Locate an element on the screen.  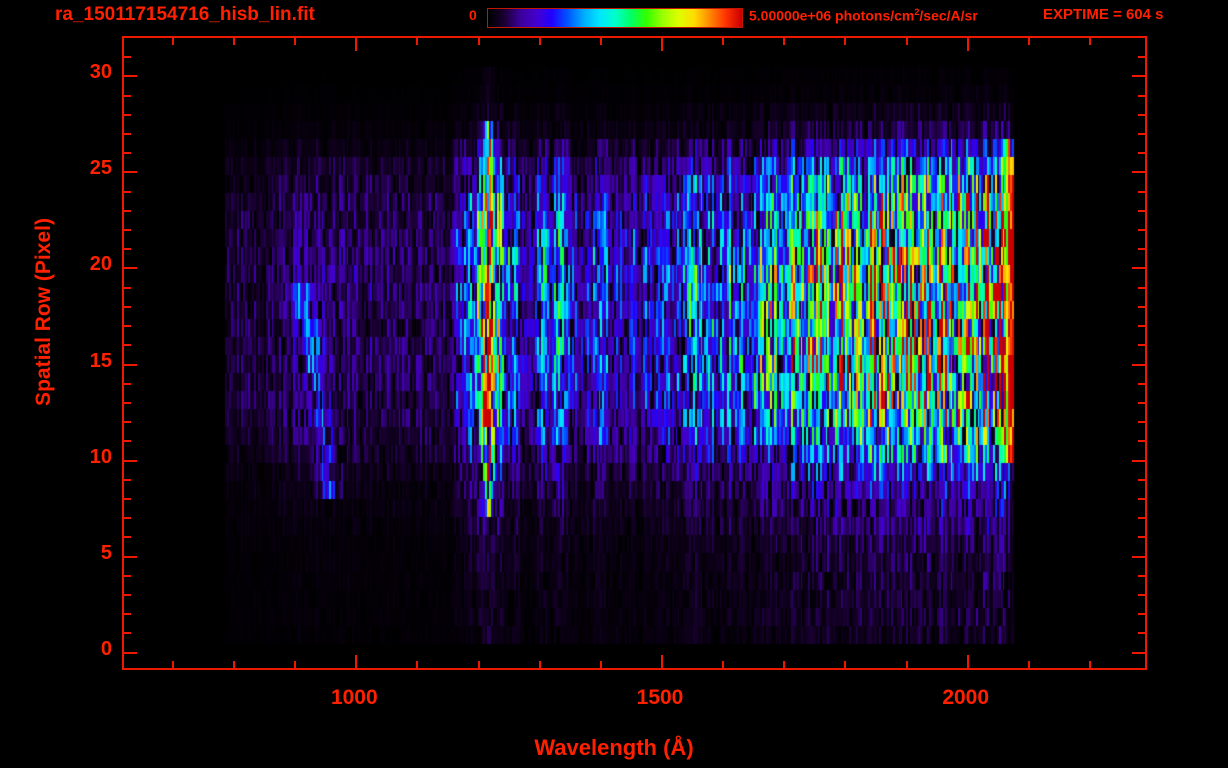
colorbar-max-label: 5.00000e+06 photons/cm2/sec/A/sr is located at coordinates (863, 15).